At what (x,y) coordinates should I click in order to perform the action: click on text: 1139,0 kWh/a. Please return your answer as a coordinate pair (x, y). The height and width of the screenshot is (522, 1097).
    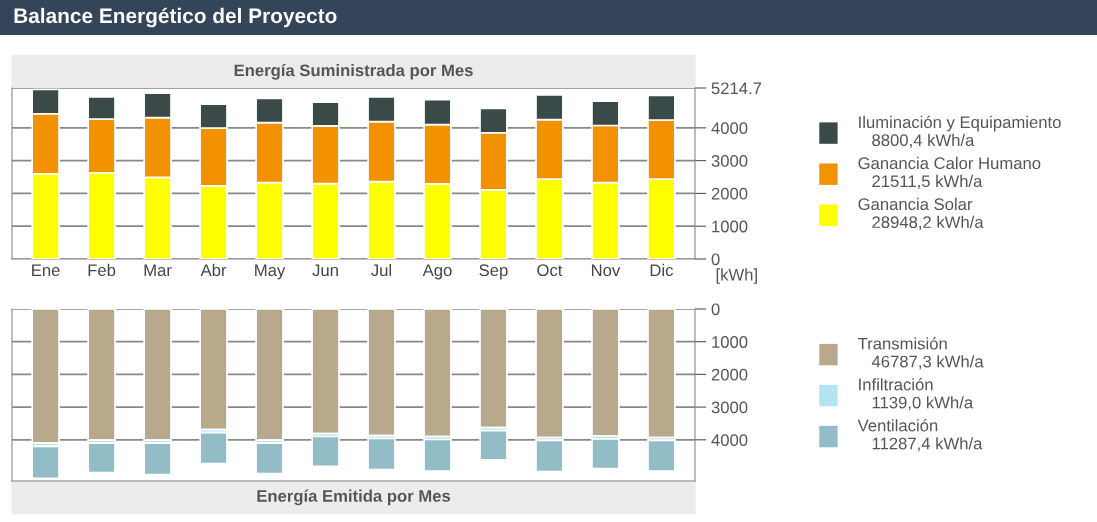
    Looking at the image, I should click on (923, 403).